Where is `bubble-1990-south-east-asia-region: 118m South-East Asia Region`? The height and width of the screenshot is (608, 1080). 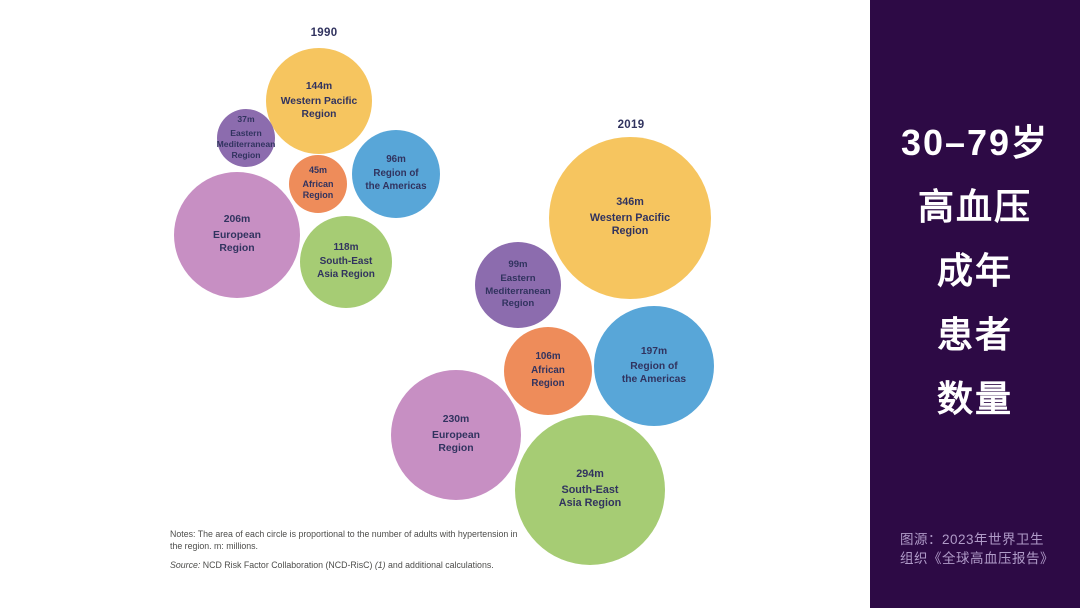
bubble-1990-south-east-asia-region: 118m South-East Asia Region is located at coordinates (346, 262).